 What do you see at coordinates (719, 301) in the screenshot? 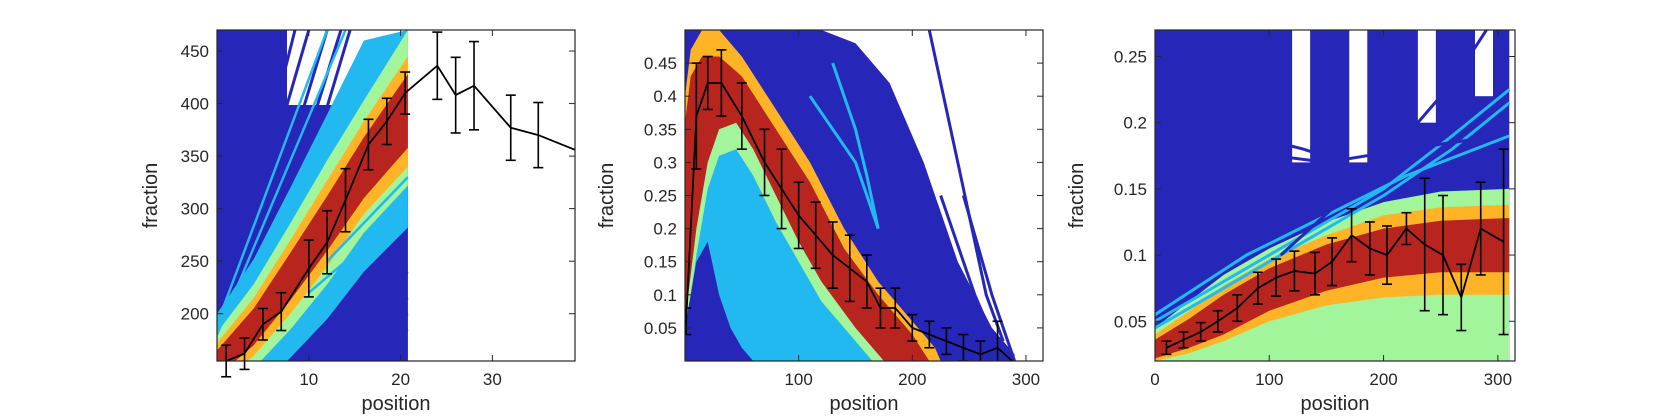
I see `band-dark_inner` at bounding box center [719, 301].